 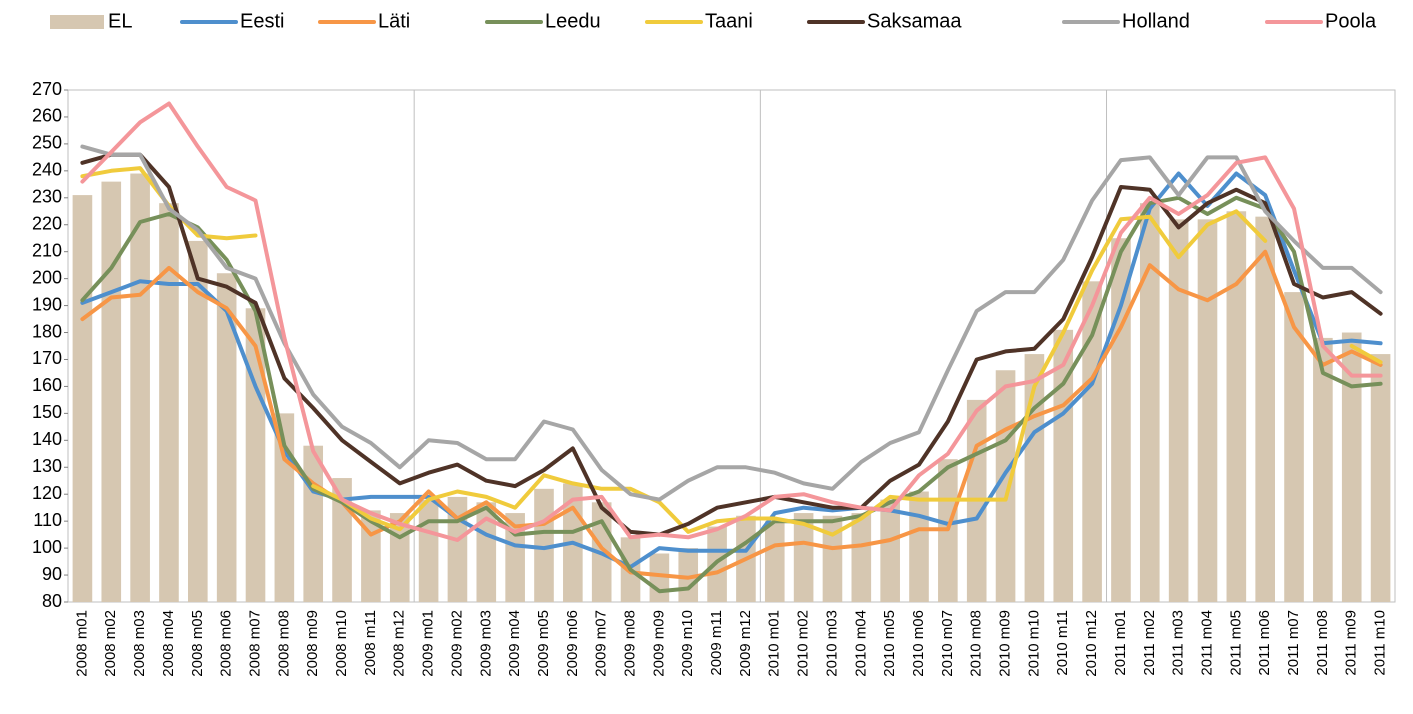 I want to click on x-tick-label: 2008 m10, so click(x=341, y=643).